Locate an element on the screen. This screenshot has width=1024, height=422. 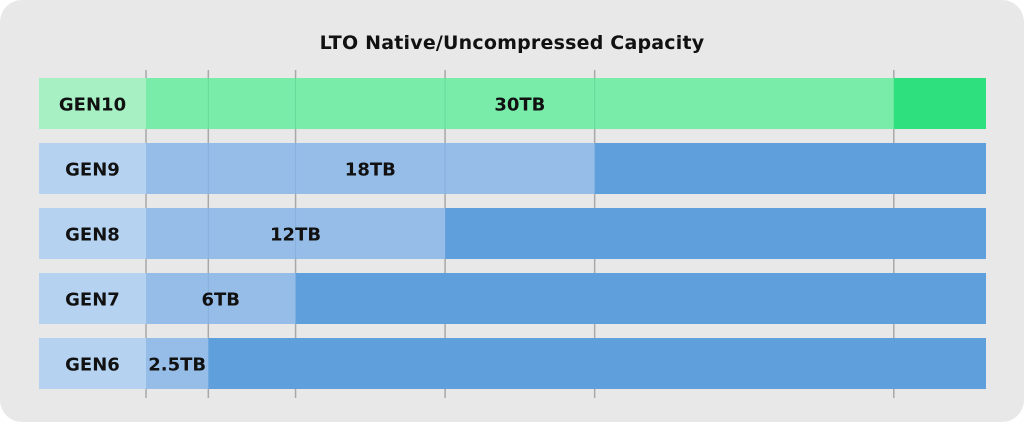
category-label: GEN10 is located at coordinates (92, 105).